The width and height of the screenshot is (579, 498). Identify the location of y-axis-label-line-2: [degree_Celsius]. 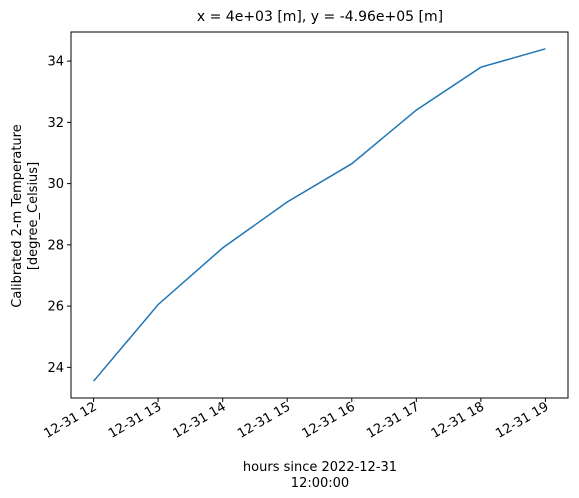
(33, 216).